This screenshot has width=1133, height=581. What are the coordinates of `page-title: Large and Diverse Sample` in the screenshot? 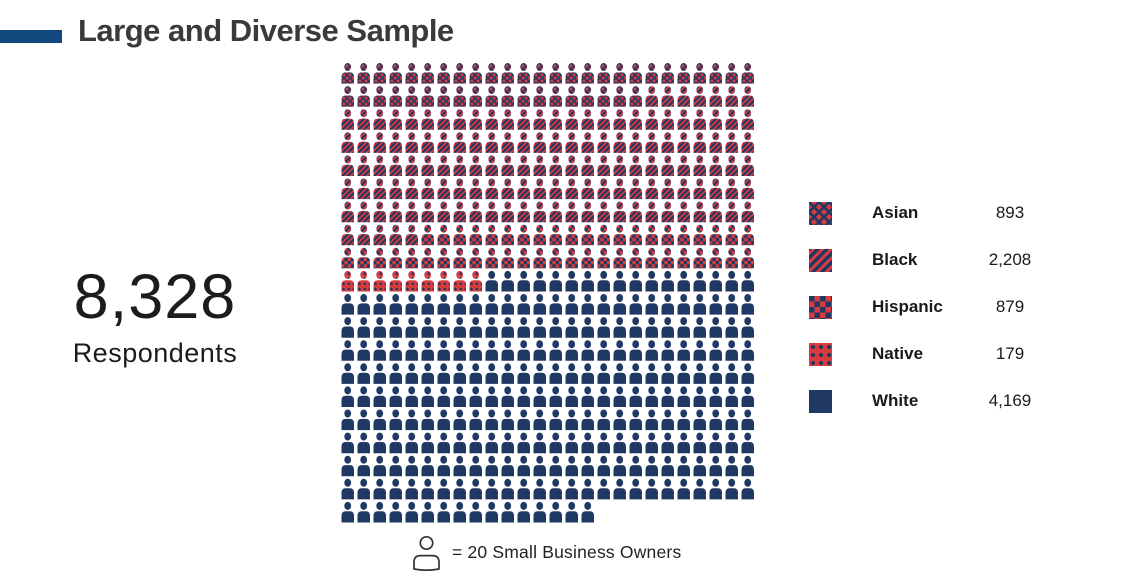 It's located at (266, 30).